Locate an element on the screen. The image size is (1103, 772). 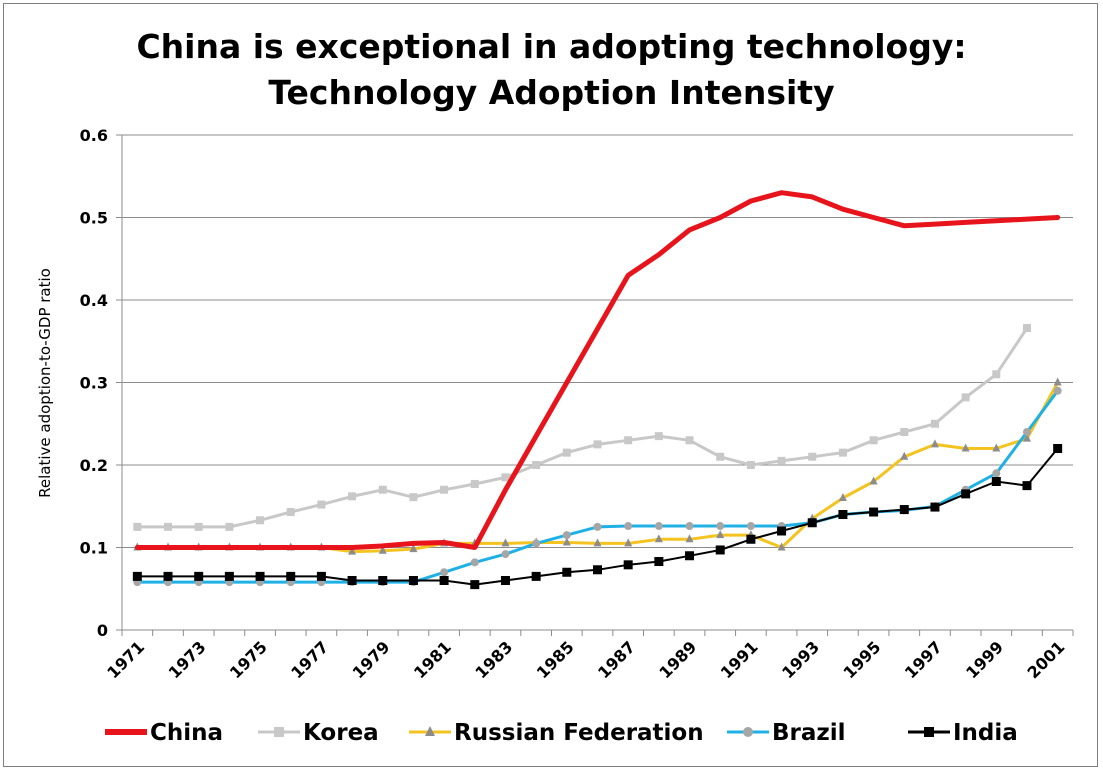
legend-label: Korea is located at coordinates (341, 733).